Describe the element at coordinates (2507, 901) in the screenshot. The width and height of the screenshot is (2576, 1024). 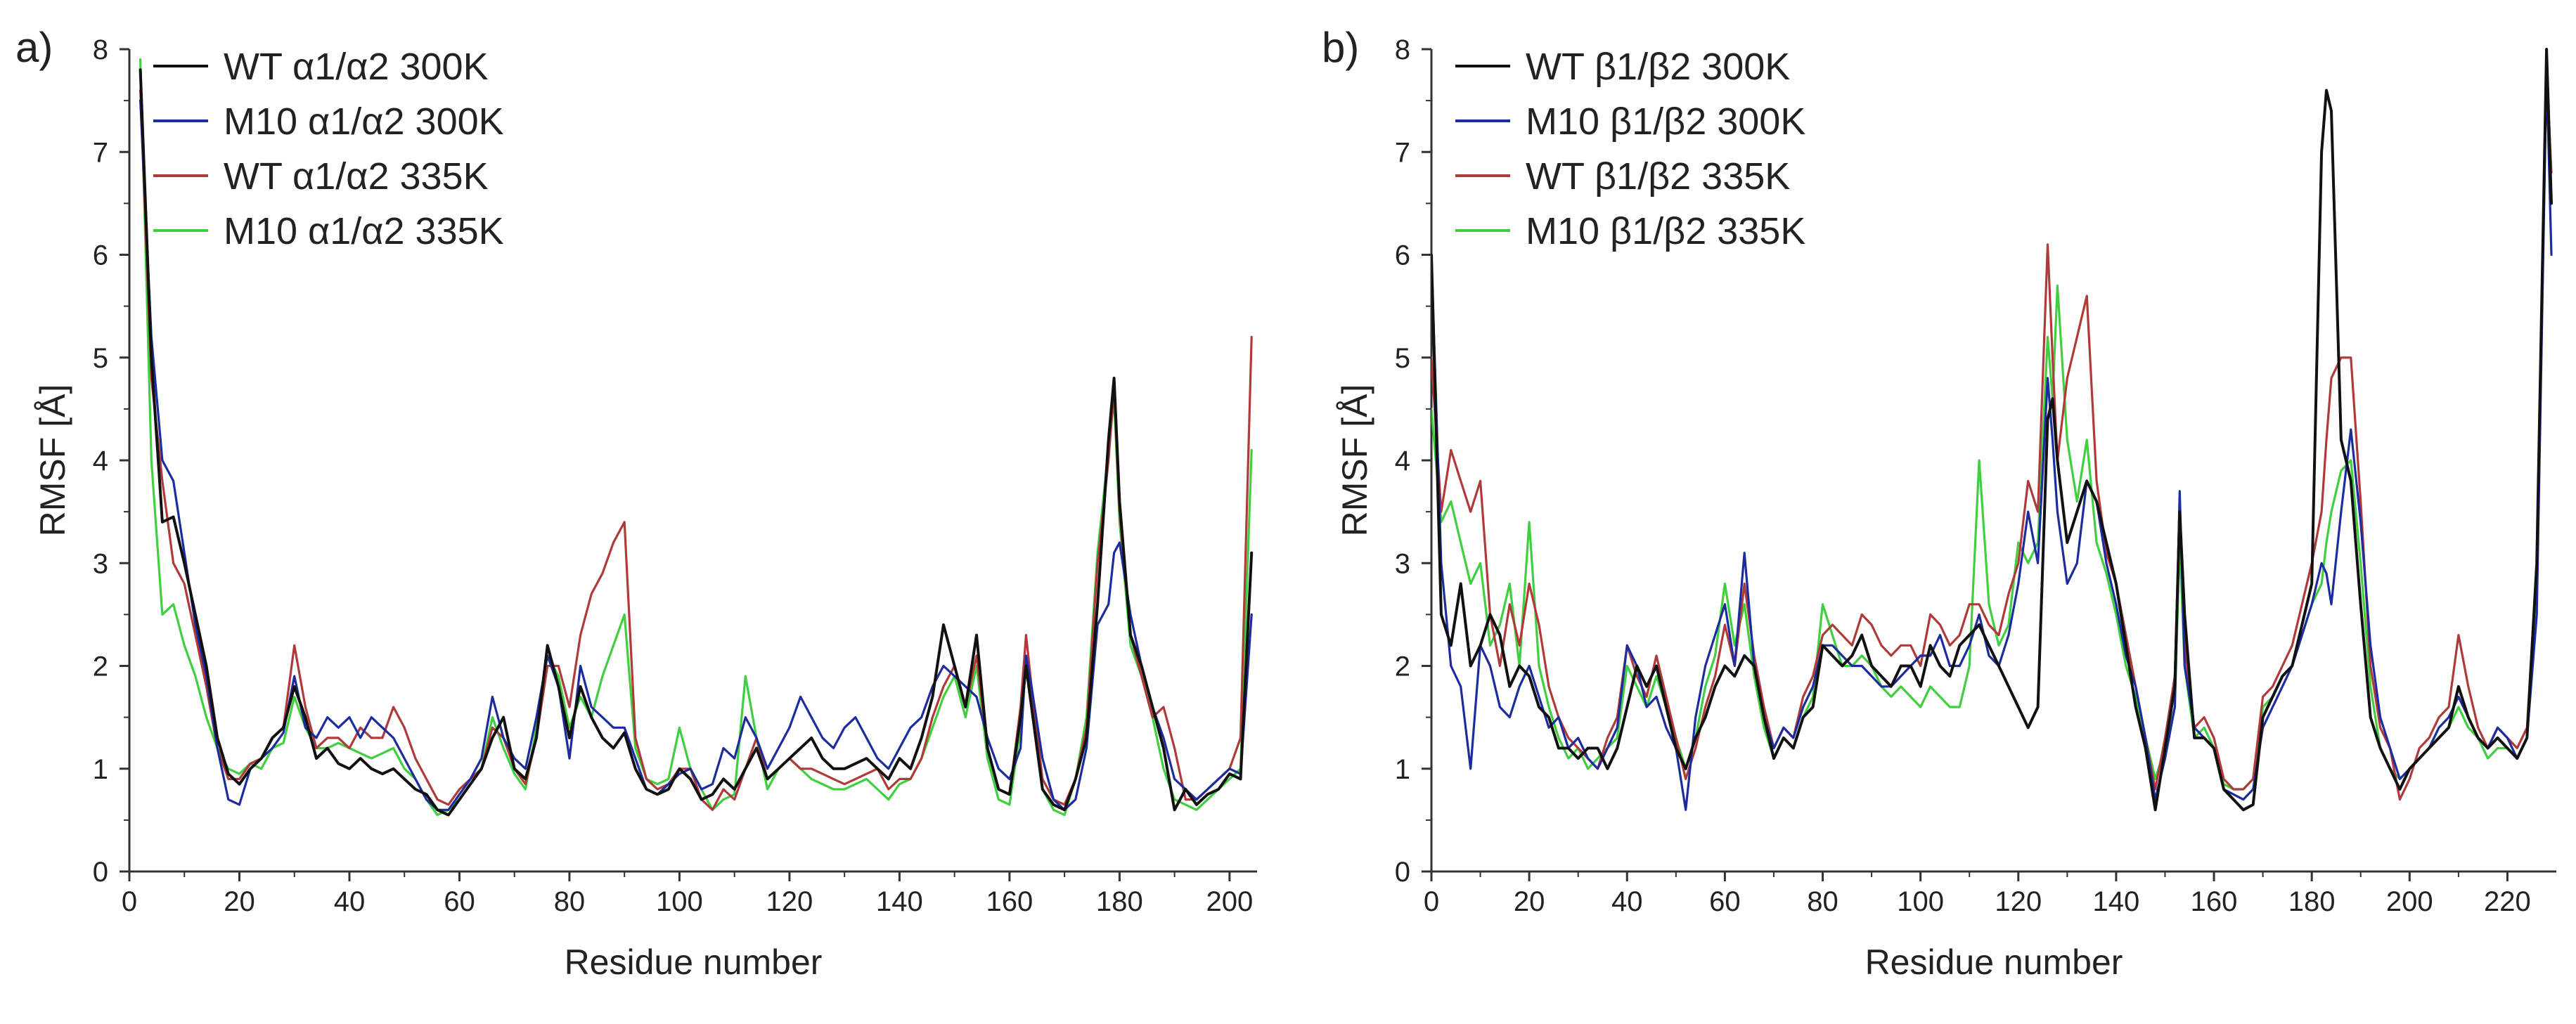
I see `x-tick-label: 220` at that location.